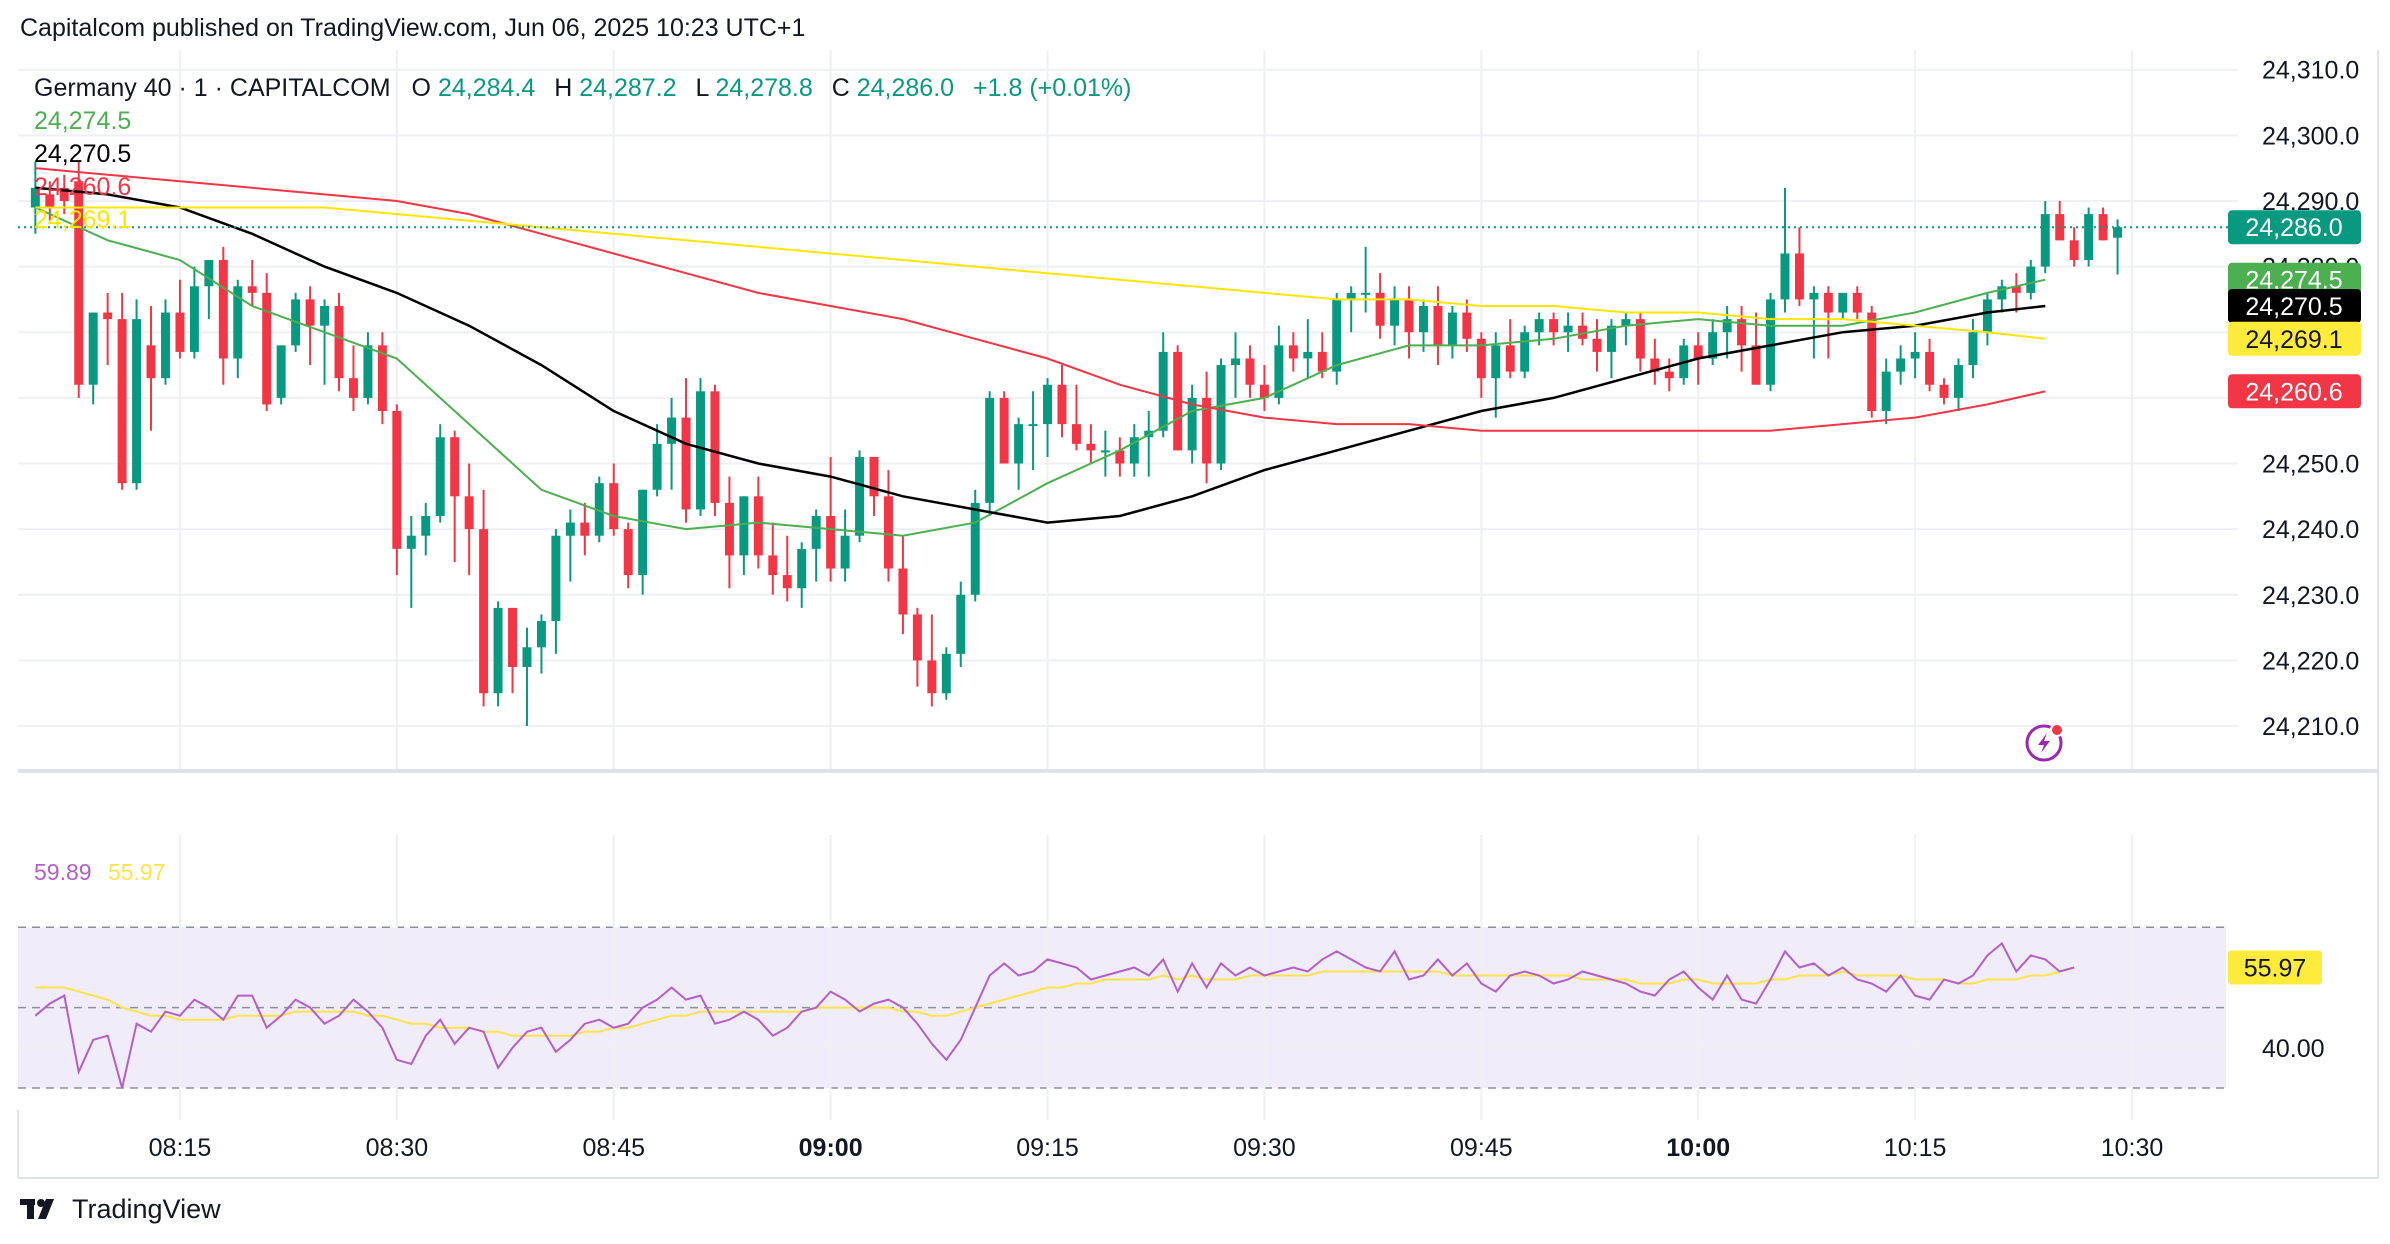 The width and height of the screenshot is (2390, 1244). What do you see at coordinates (703, 88) in the screenshot?
I see `low-label: L` at bounding box center [703, 88].